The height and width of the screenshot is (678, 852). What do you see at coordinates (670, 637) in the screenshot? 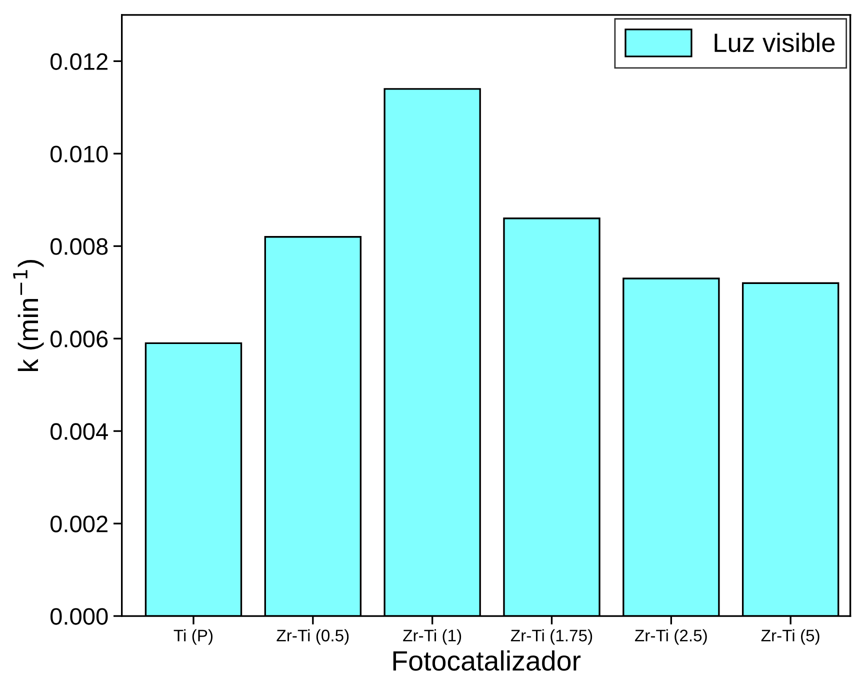
I see `x-tick-label: Zr-Ti (2.5)` at bounding box center [670, 637].